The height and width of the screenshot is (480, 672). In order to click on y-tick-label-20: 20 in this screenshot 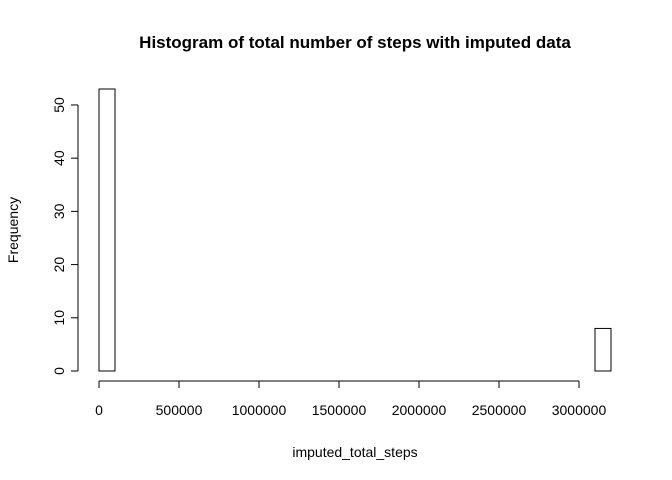, I will do `click(59, 265)`.